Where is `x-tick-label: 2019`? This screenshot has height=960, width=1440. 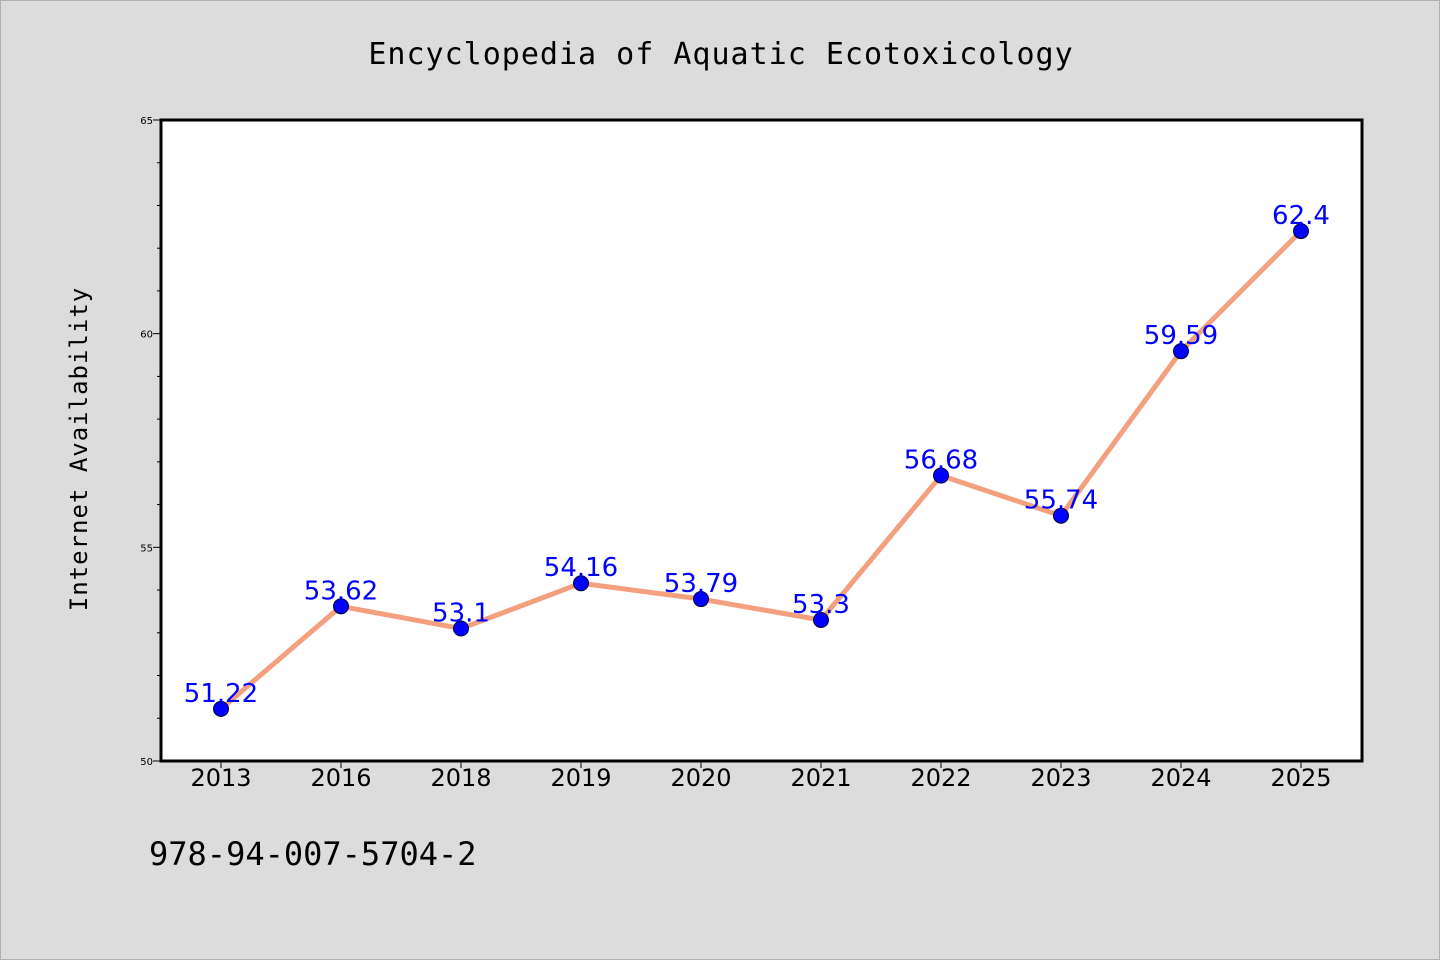
x-tick-label: 2019 is located at coordinates (580, 778).